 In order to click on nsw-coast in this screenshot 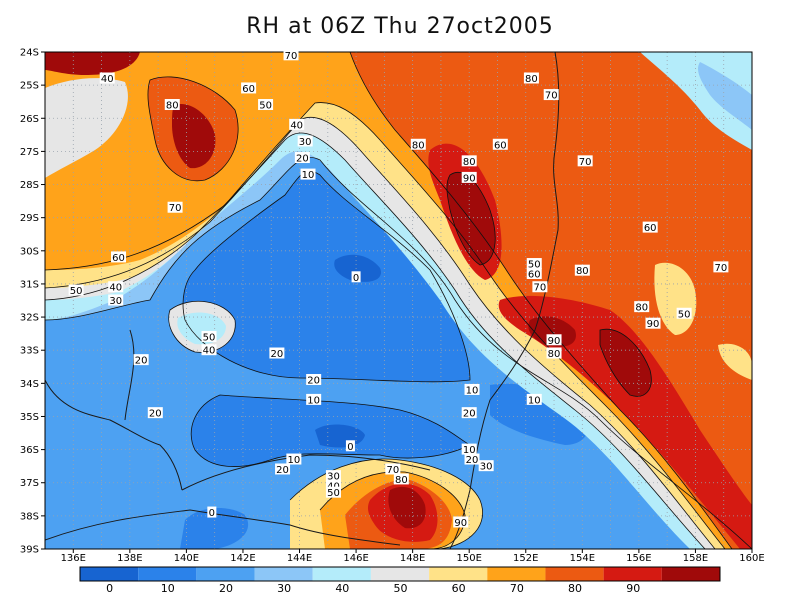, I will do `click(504, 300)`.